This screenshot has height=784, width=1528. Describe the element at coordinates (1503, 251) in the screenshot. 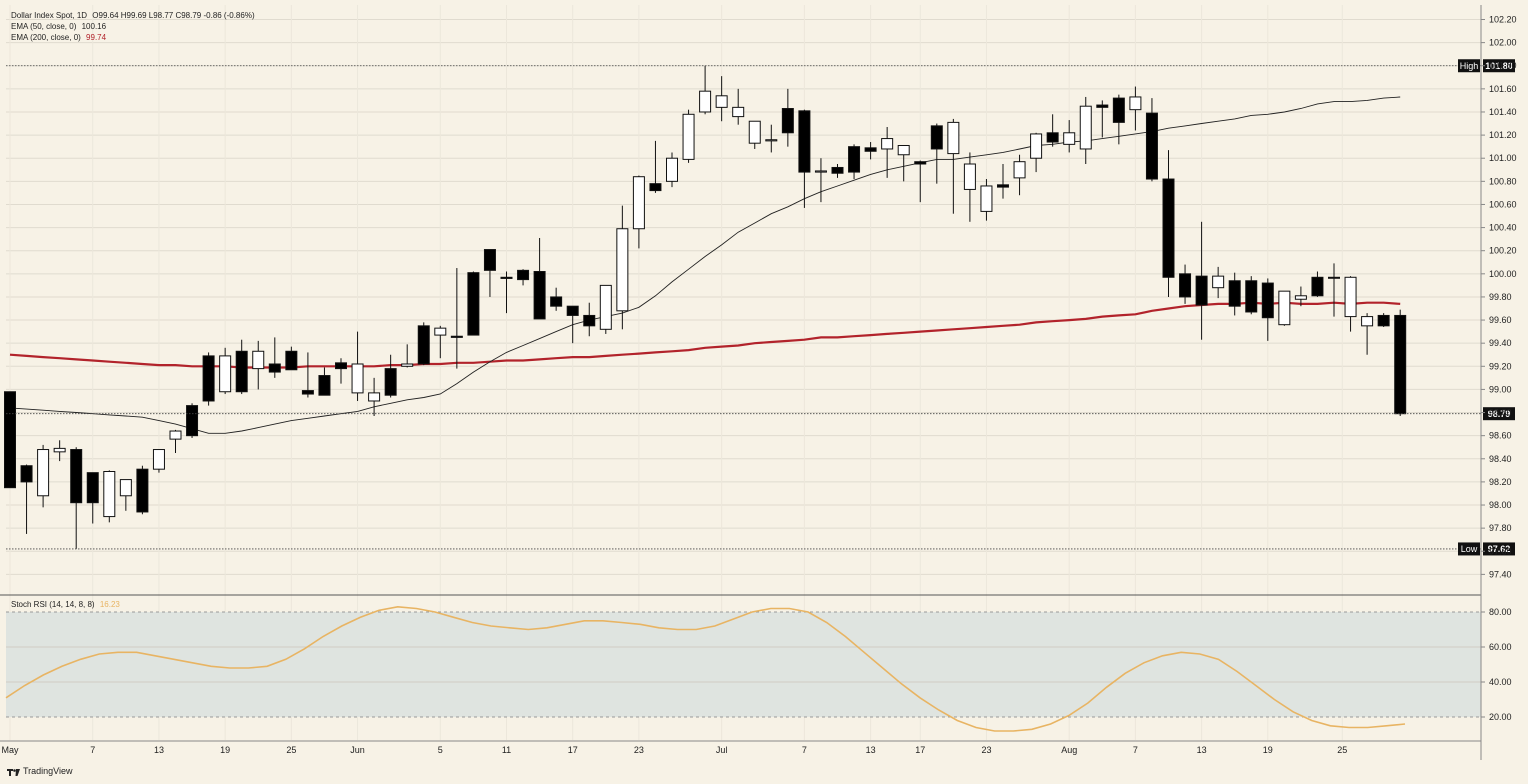

I see `price-tick-label: 100.20` at that location.